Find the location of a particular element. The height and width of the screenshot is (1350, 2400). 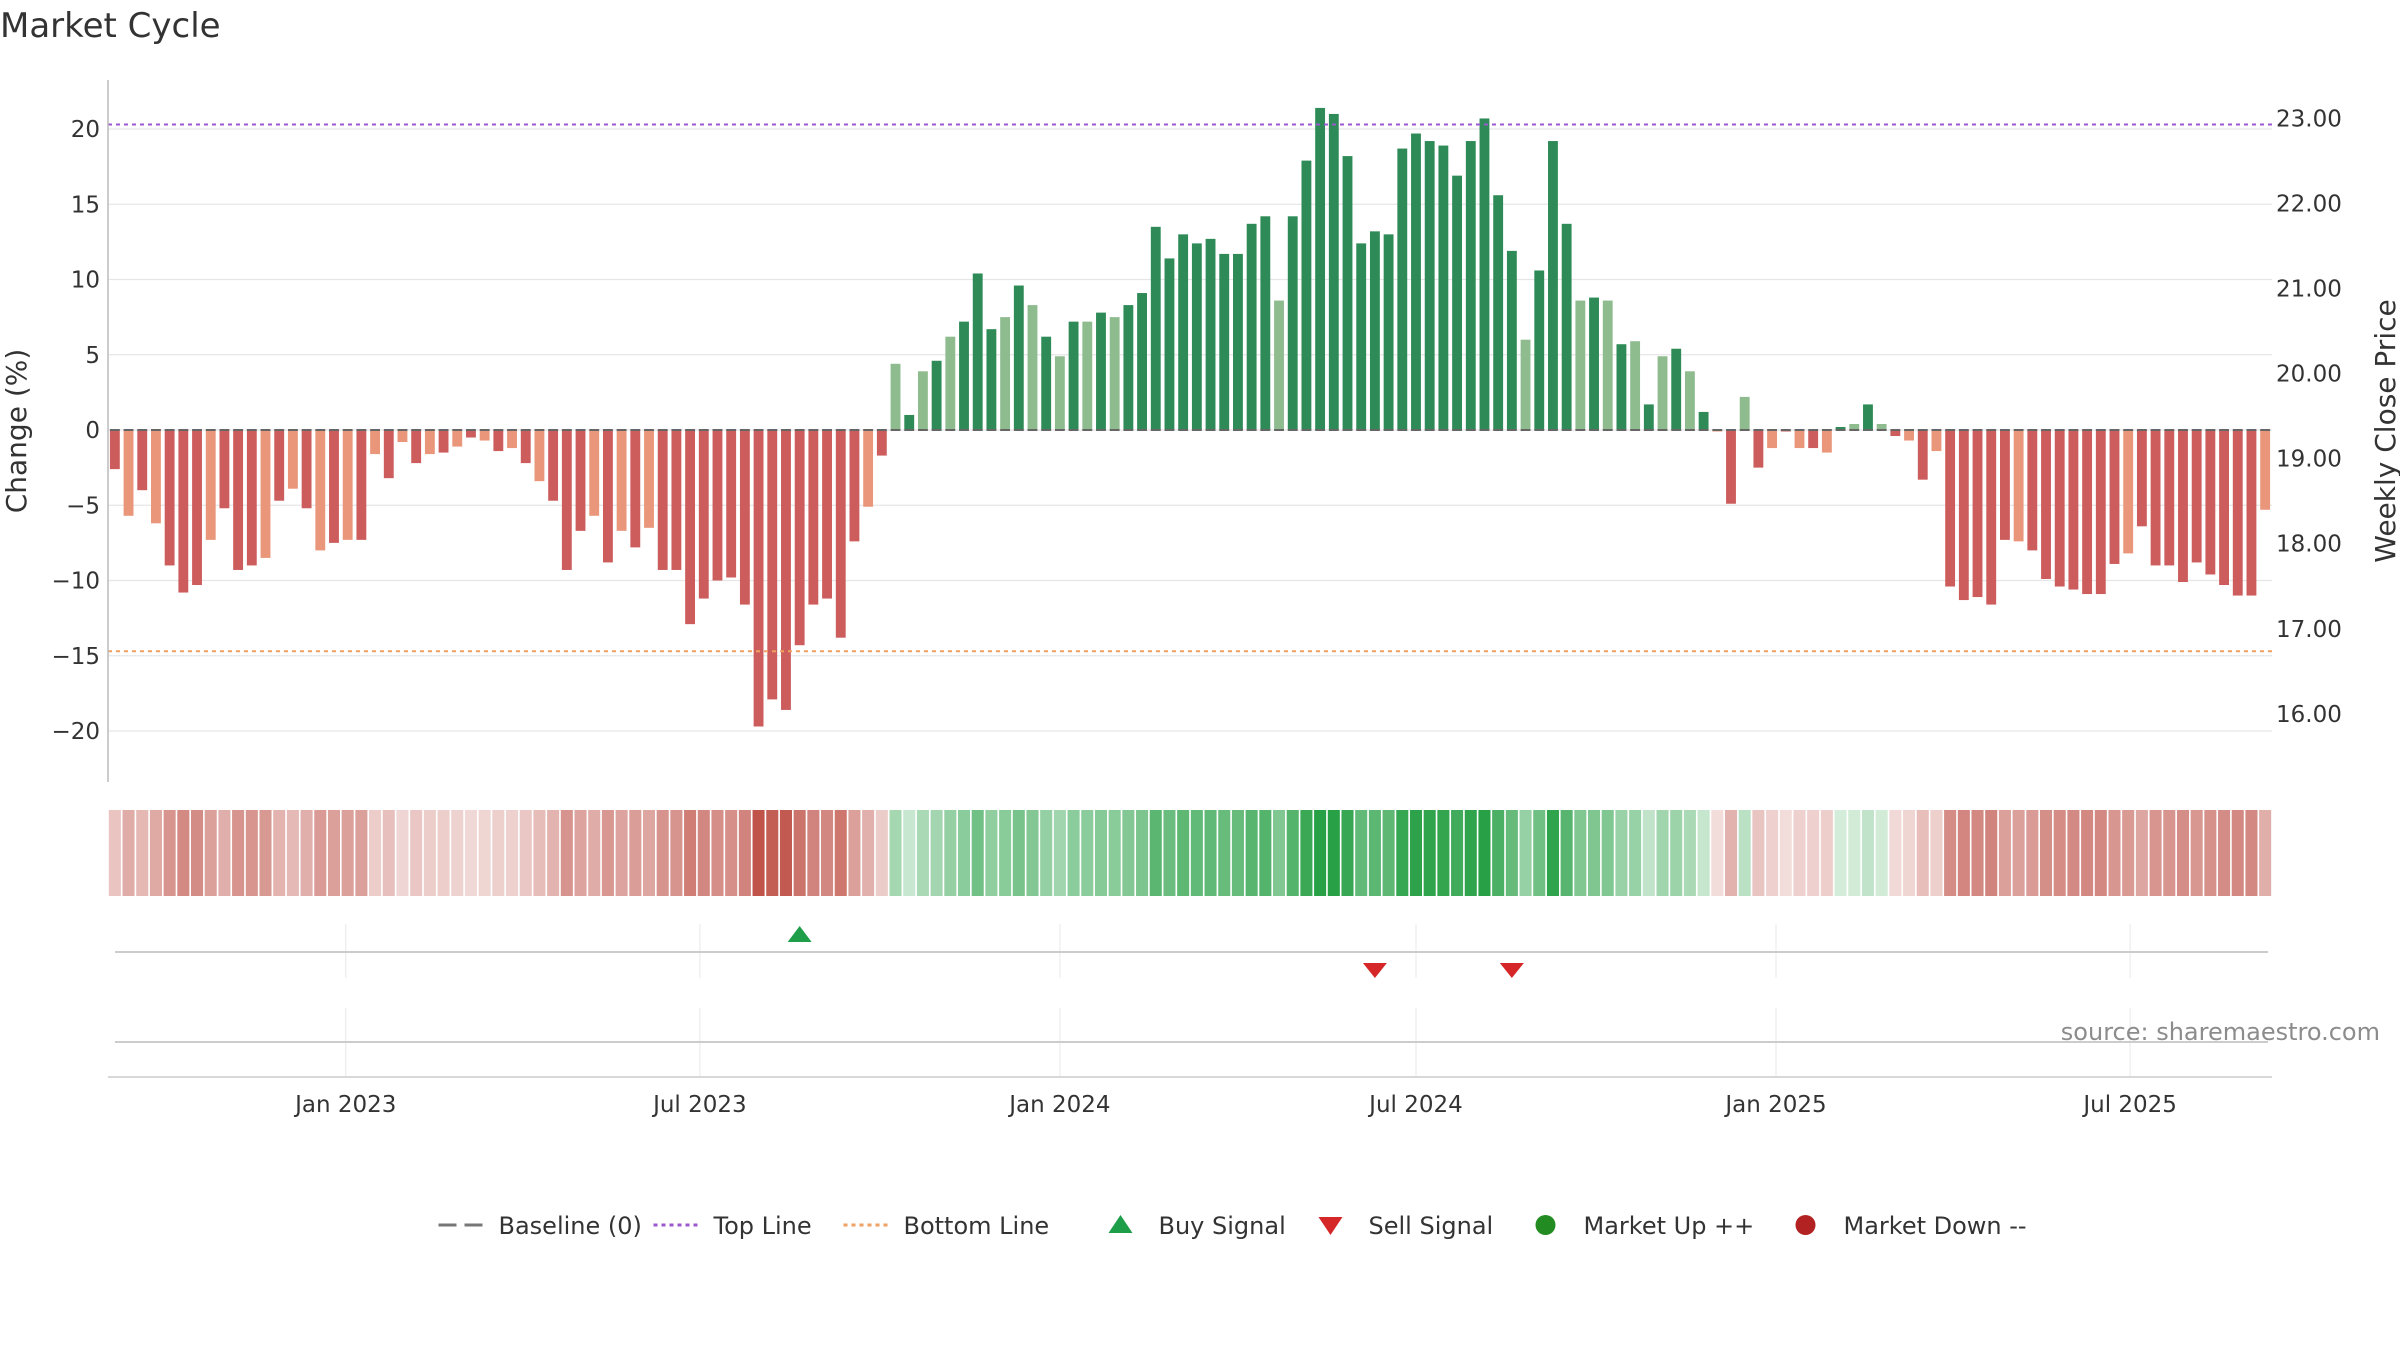

sell-signal-marker is located at coordinates (1511, 970).